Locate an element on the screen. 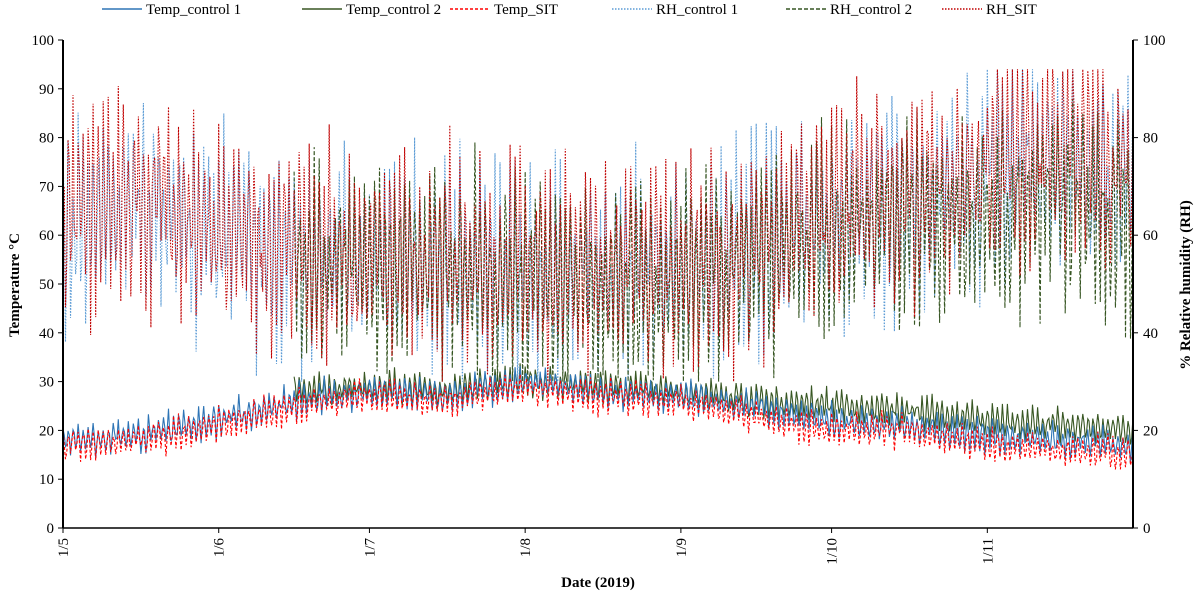  y-right-tick-label: 100 is located at coordinates (1154, 41).